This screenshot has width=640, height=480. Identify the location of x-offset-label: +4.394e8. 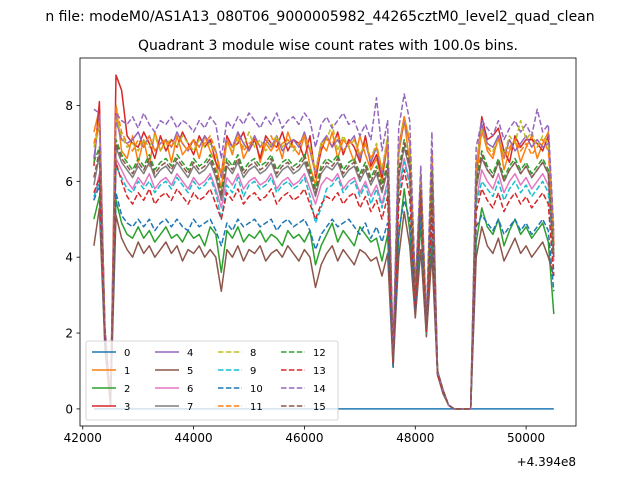
(546, 462).